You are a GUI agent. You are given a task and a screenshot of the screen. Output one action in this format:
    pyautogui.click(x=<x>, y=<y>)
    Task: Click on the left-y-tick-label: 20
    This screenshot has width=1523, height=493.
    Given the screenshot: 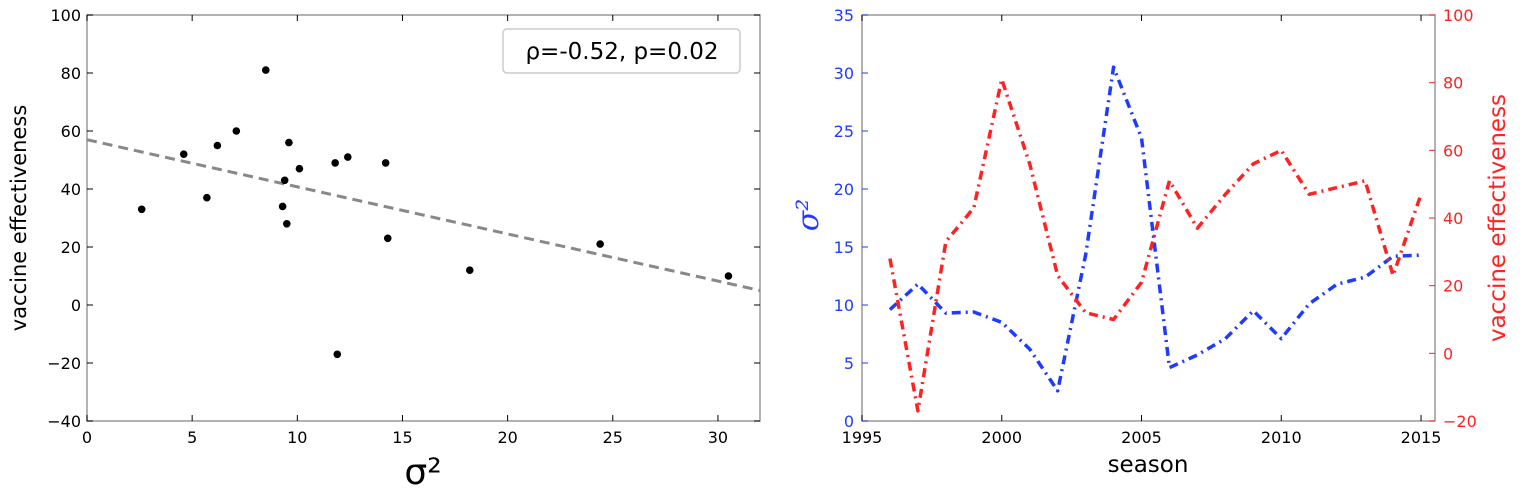 What is the action you would take?
    pyautogui.click(x=844, y=189)
    